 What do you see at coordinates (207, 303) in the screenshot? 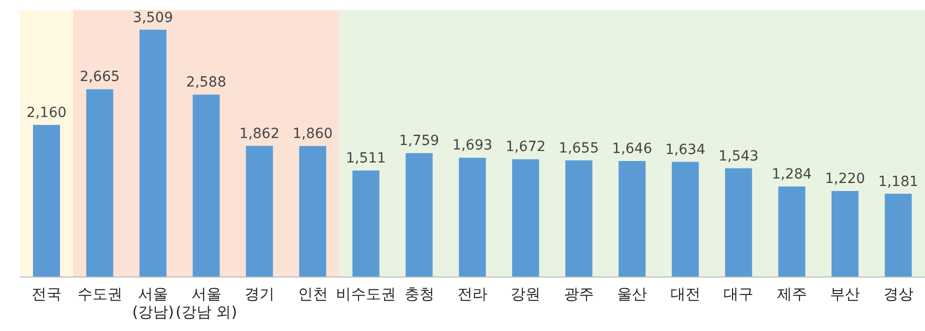
I see `x-tick-label: 서울 (강남 외)` at bounding box center [207, 303].